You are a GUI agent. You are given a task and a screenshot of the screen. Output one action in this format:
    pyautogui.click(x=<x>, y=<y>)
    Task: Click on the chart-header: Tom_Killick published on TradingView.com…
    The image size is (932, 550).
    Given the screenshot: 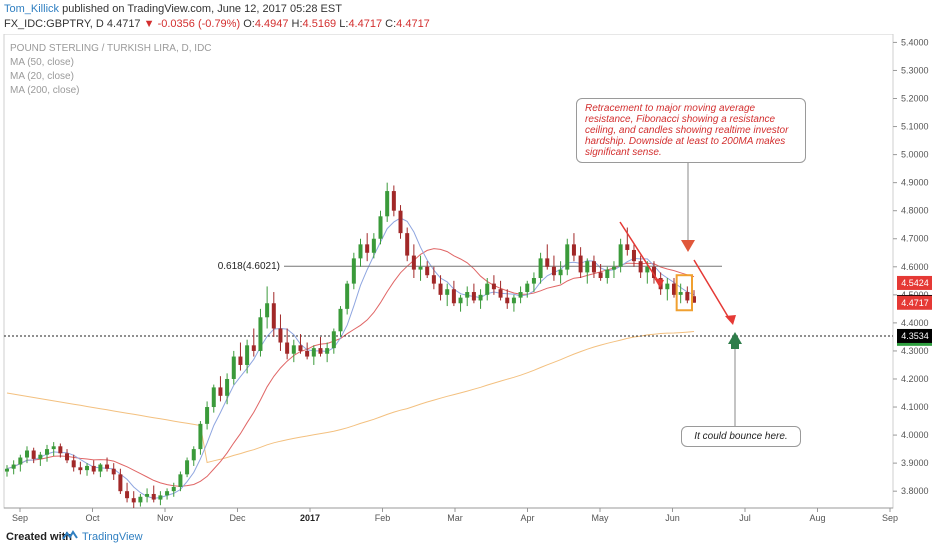 What is the action you would take?
    pyautogui.click(x=466, y=17)
    